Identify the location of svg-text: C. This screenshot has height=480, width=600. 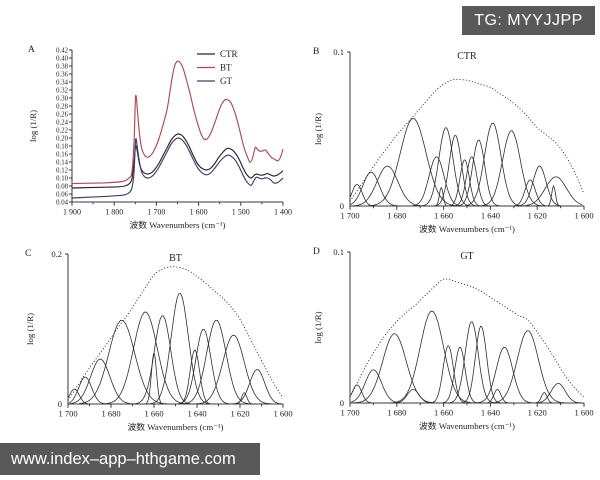
(28, 254).